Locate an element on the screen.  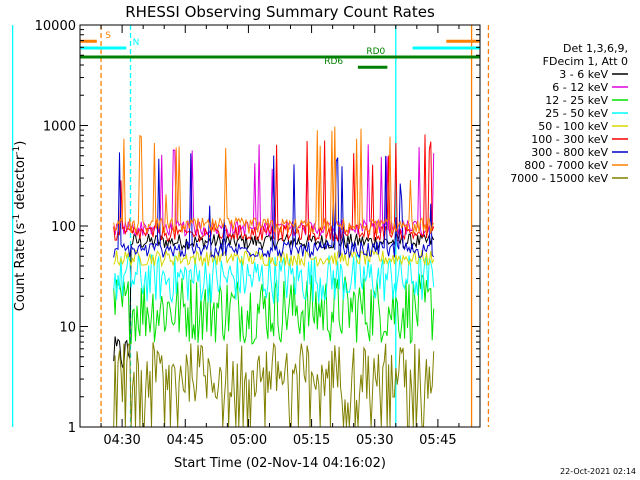
legend-label-5: 100 - 300 keV is located at coordinates (569, 139).